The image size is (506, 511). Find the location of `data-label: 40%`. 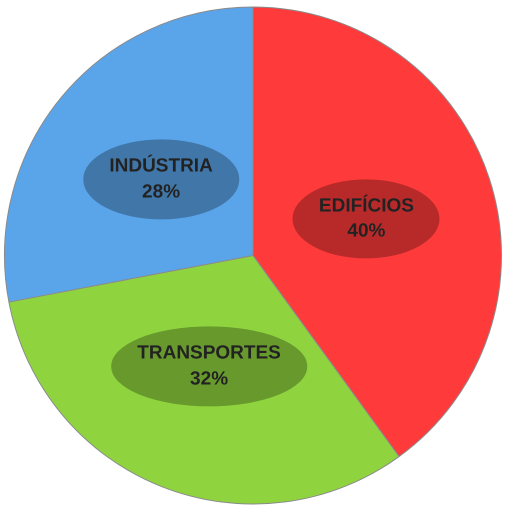

data-label: 40% is located at coordinates (366, 232).